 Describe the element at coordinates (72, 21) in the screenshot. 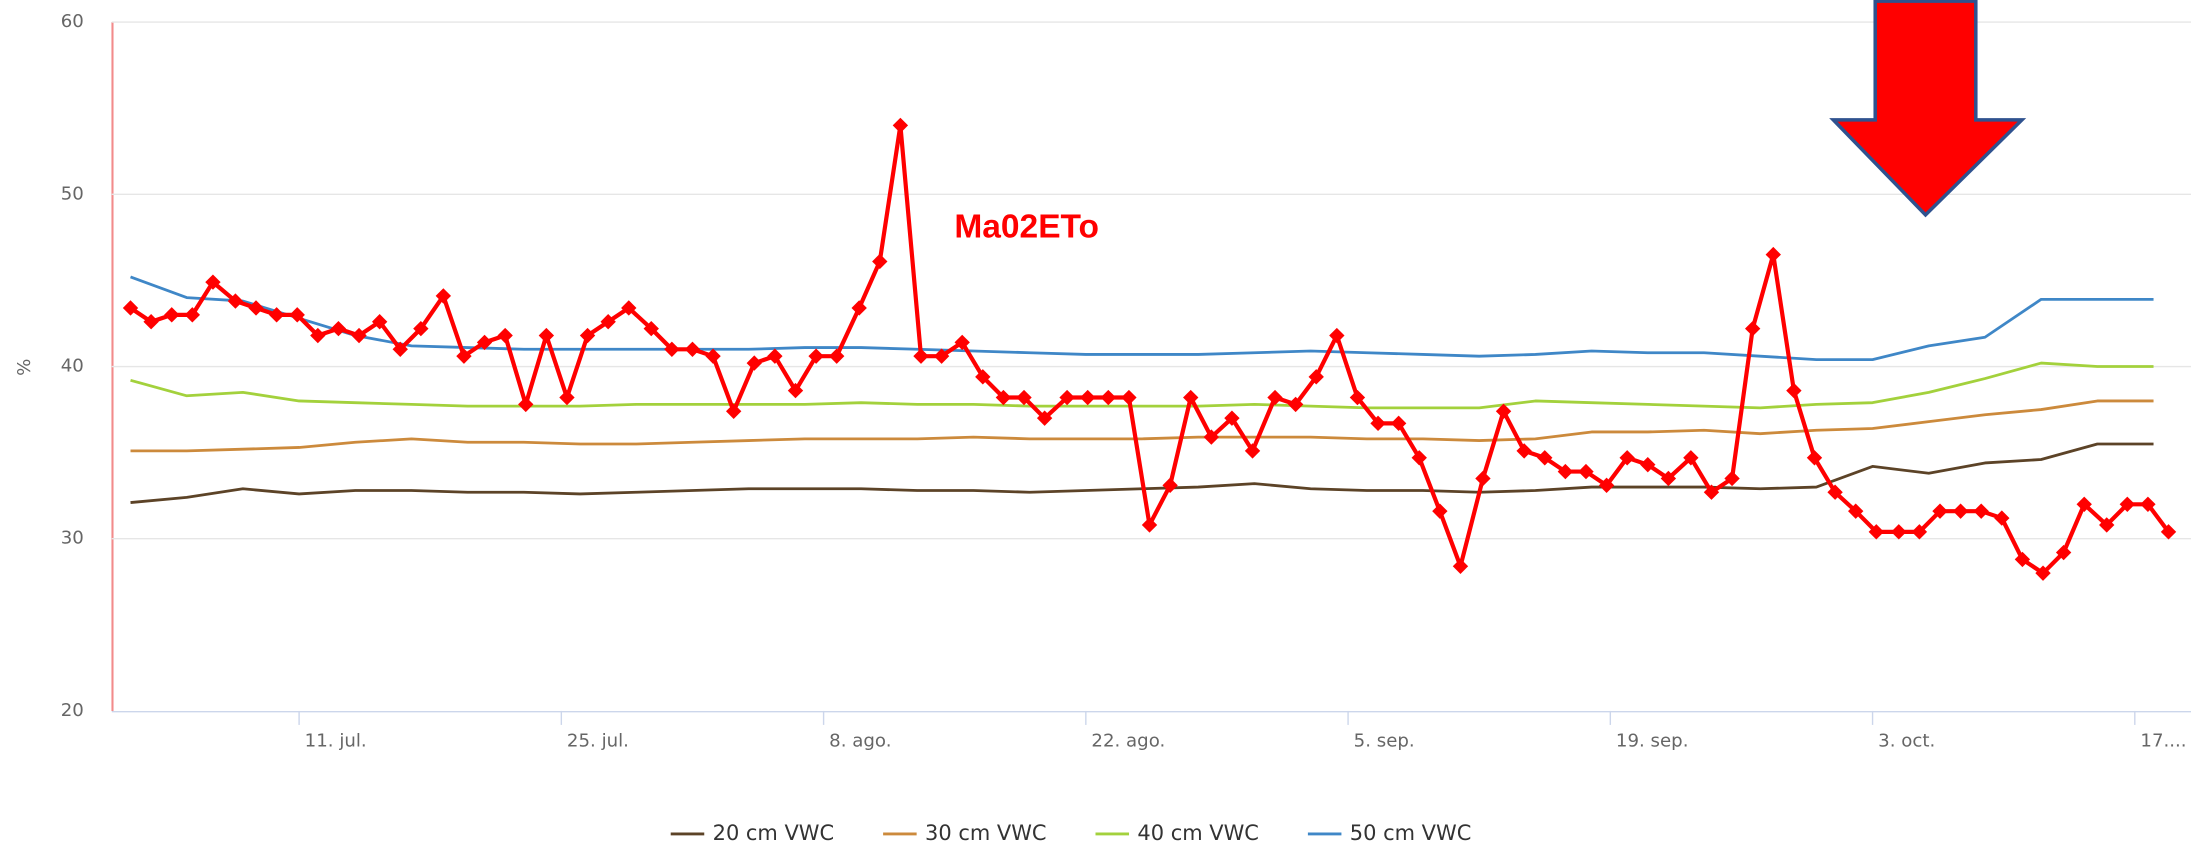

I see `y-tick-label: 60` at that location.